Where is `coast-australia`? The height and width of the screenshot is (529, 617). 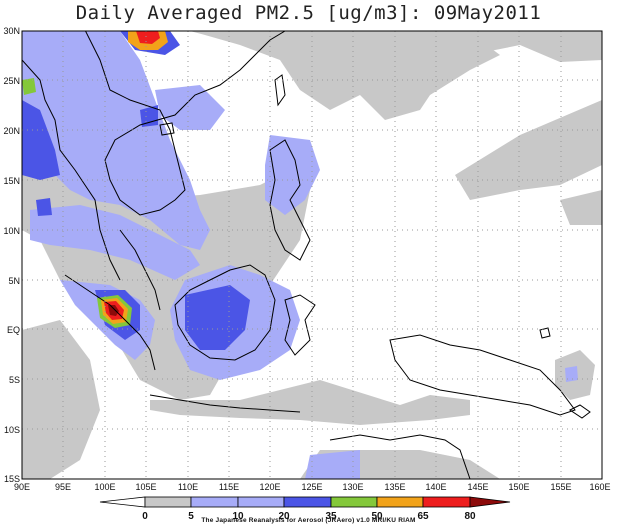
coast-australia is located at coordinates (400, 456).